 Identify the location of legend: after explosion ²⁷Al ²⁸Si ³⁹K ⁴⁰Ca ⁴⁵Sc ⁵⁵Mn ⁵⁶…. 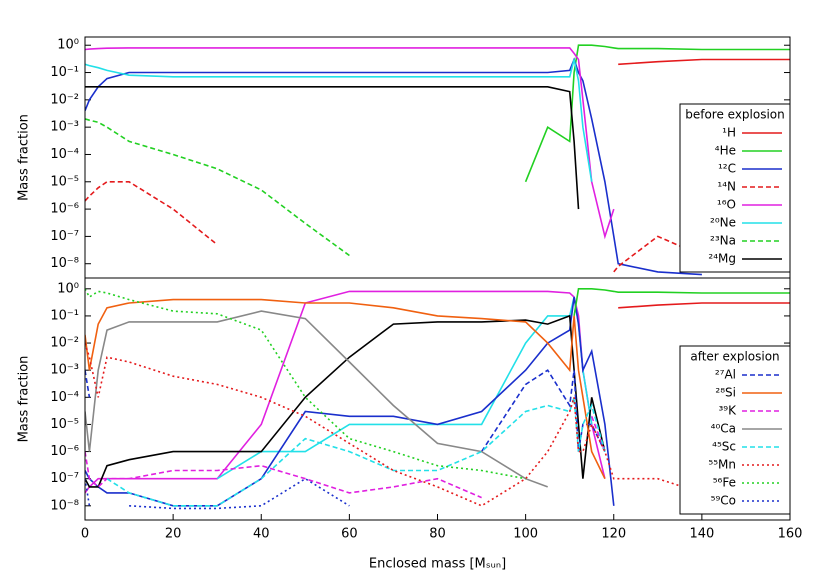
(735, 430).